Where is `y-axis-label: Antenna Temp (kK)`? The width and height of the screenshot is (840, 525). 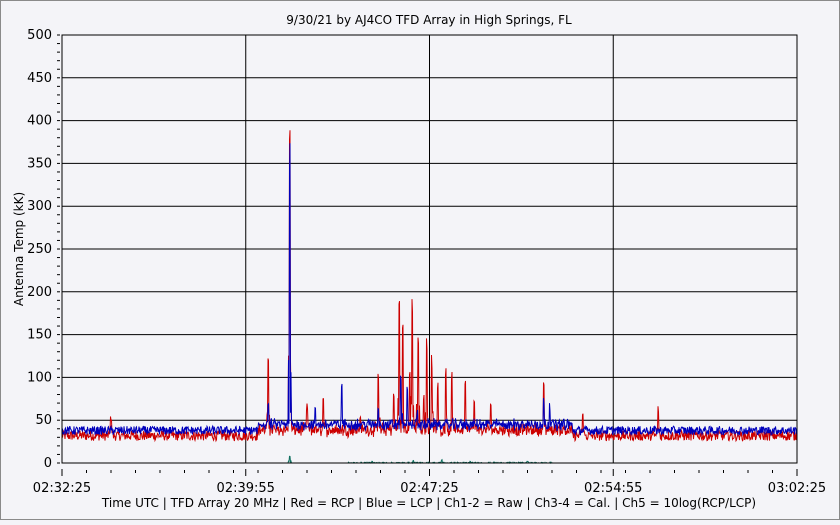
y-axis-label: Antenna Temp (kK) is located at coordinates (19, 249).